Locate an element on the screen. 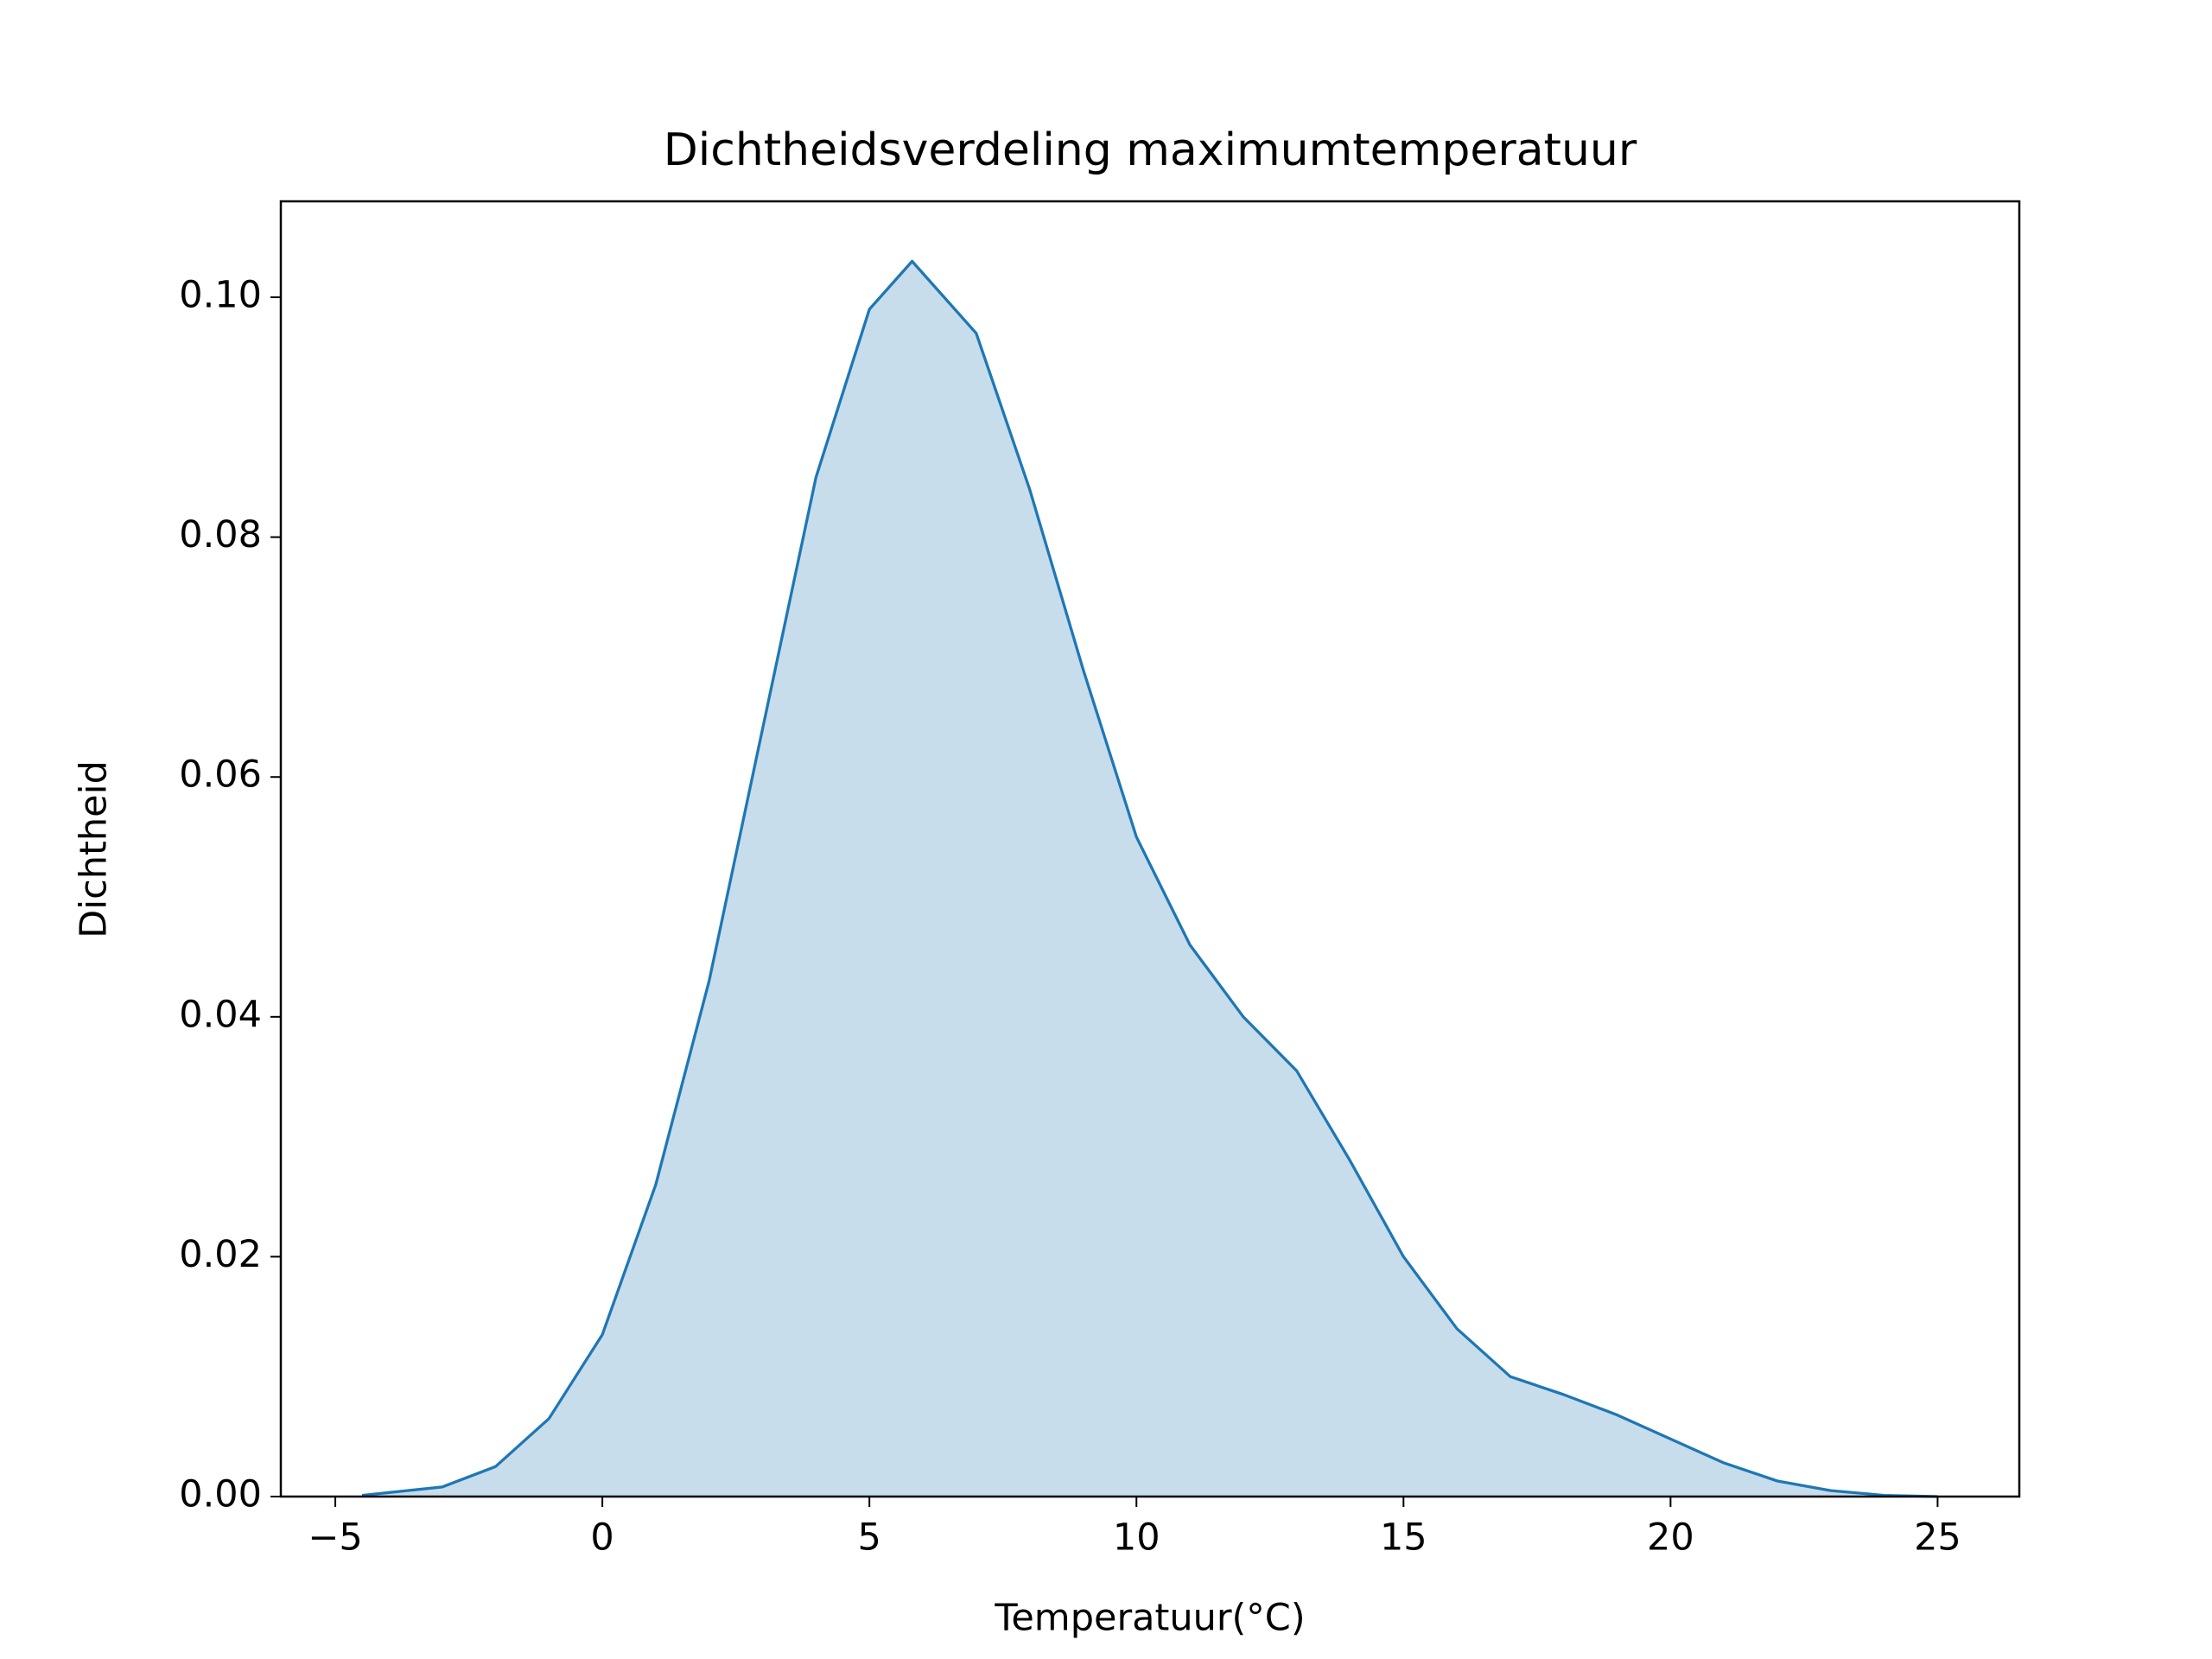  y-tick-label: 0.06 is located at coordinates (220, 775).